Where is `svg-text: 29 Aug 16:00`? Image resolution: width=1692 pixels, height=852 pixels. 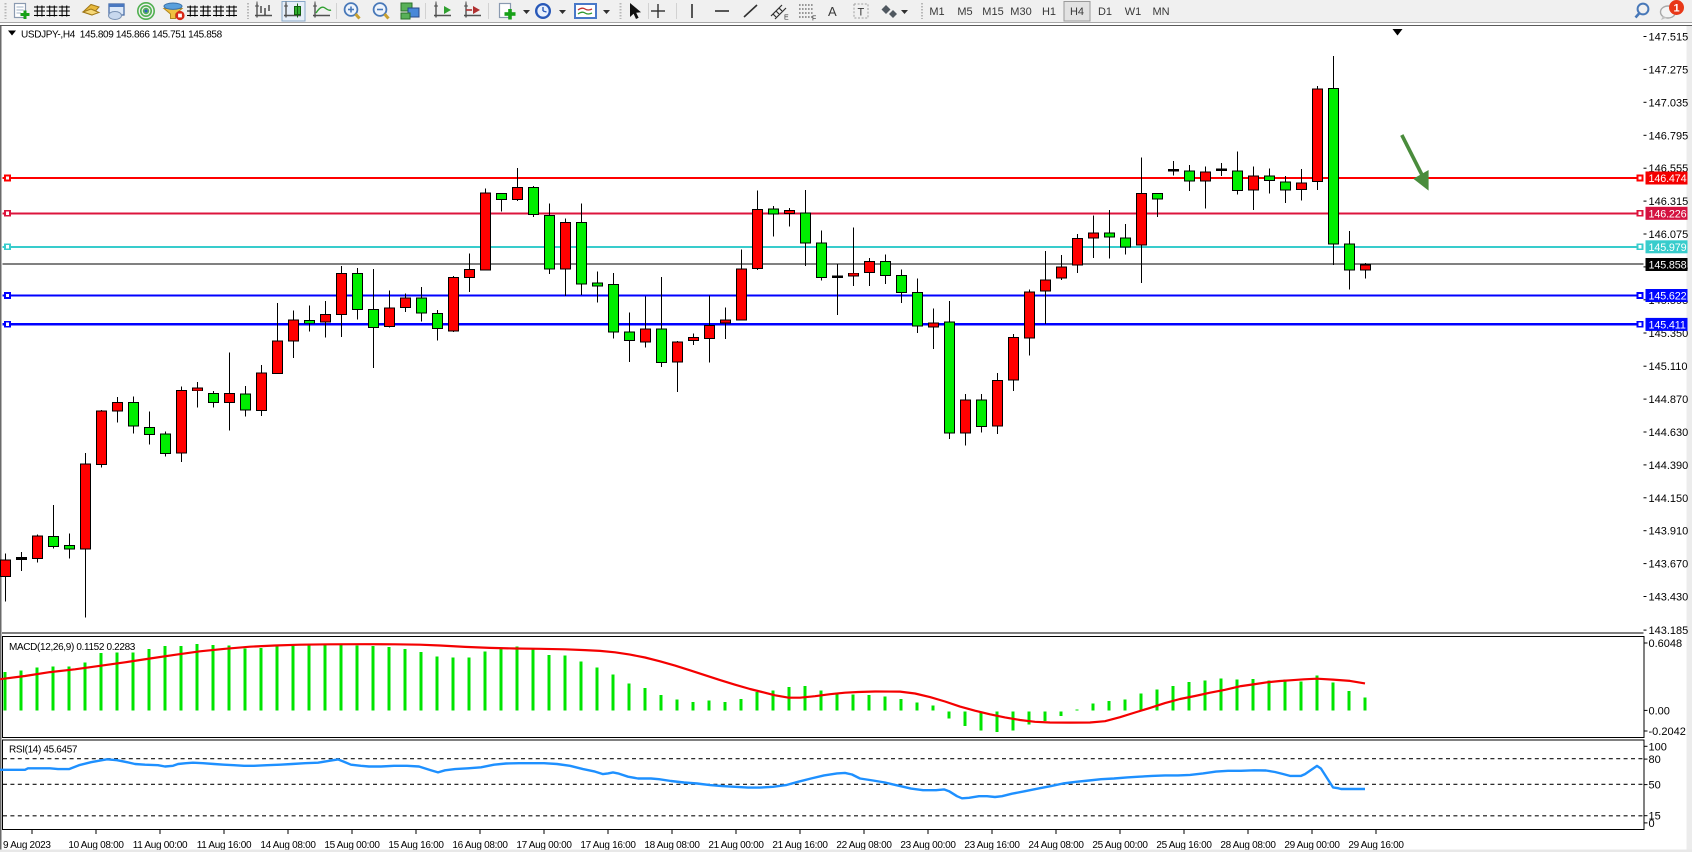
svg-text: 29 Aug 16:00 is located at coordinates (1376, 845).